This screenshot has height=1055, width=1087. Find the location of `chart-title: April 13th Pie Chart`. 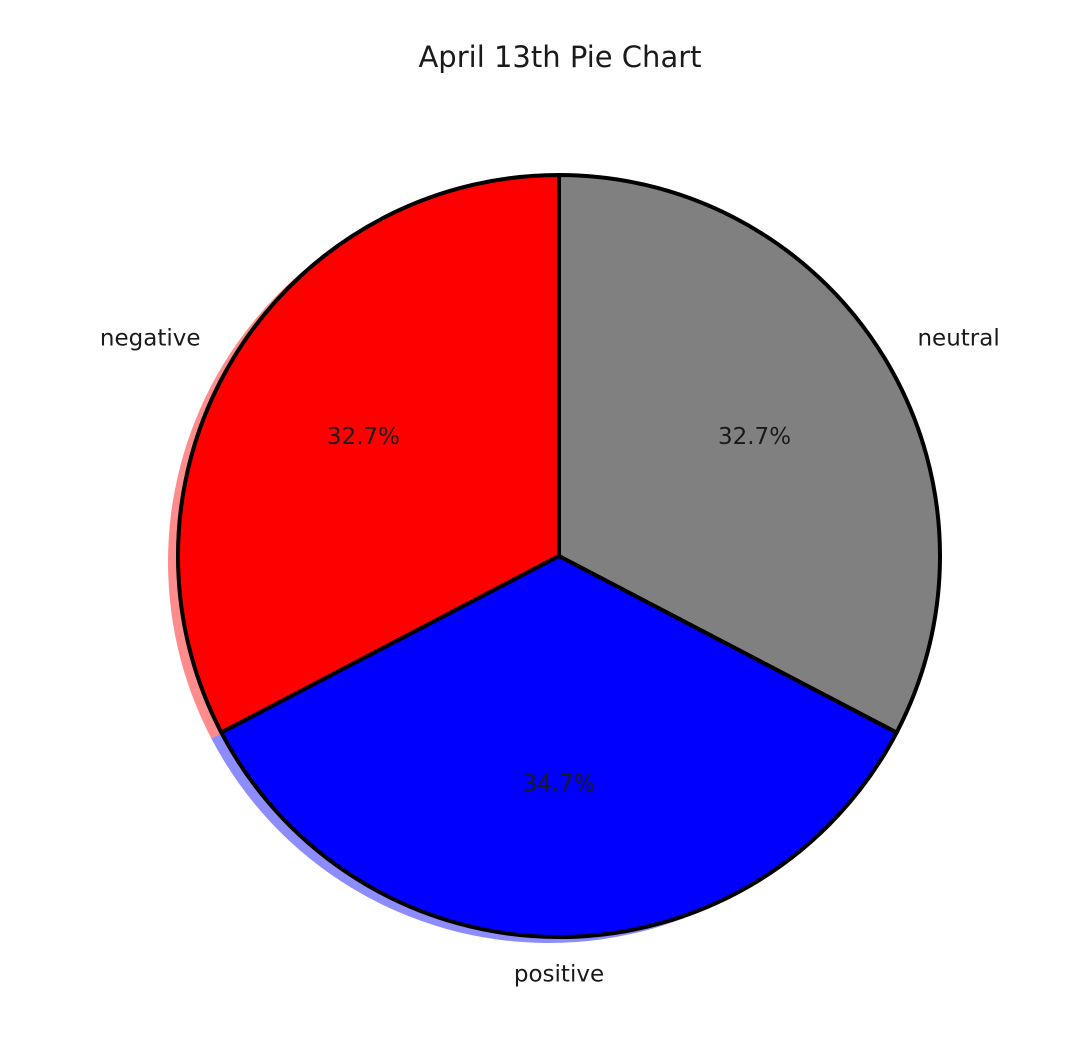

chart-title: April 13th Pie Chart is located at coordinates (559, 57).